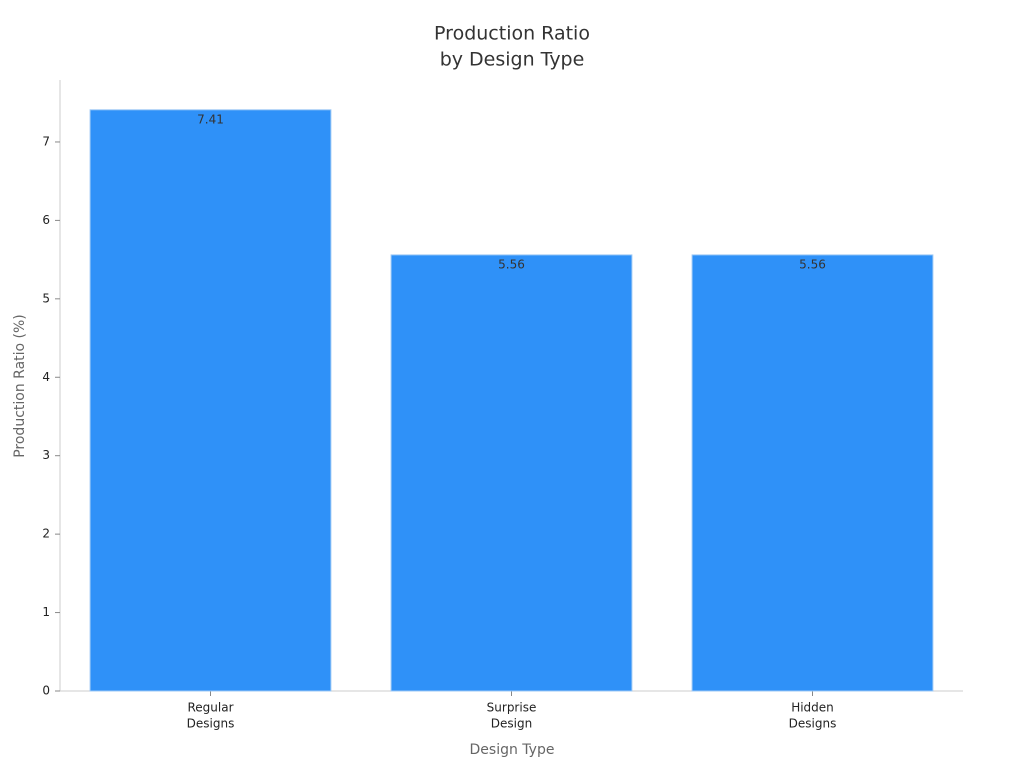 This screenshot has width=1024, height=768. What do you see at coordinates (46, 612) in the screenshot?
I see `y-tick-label: 1` at bounding box center [46, 612].